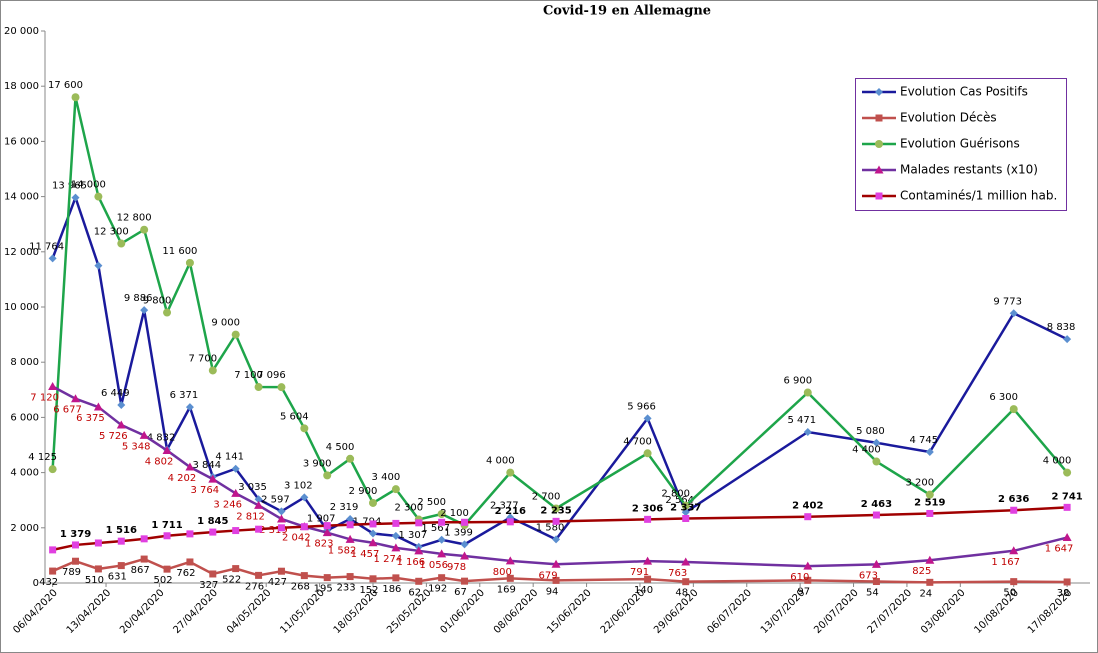 This screenshot has height=653, width=1098. I want to click on data-label: 7 700, so click(202, 358).